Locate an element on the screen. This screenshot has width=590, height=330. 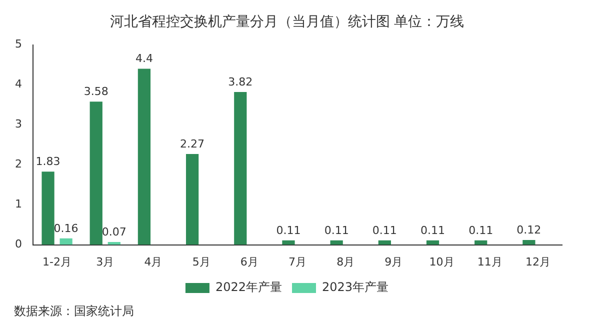
data-label: 0.07 is located at coordinates (114, 231).